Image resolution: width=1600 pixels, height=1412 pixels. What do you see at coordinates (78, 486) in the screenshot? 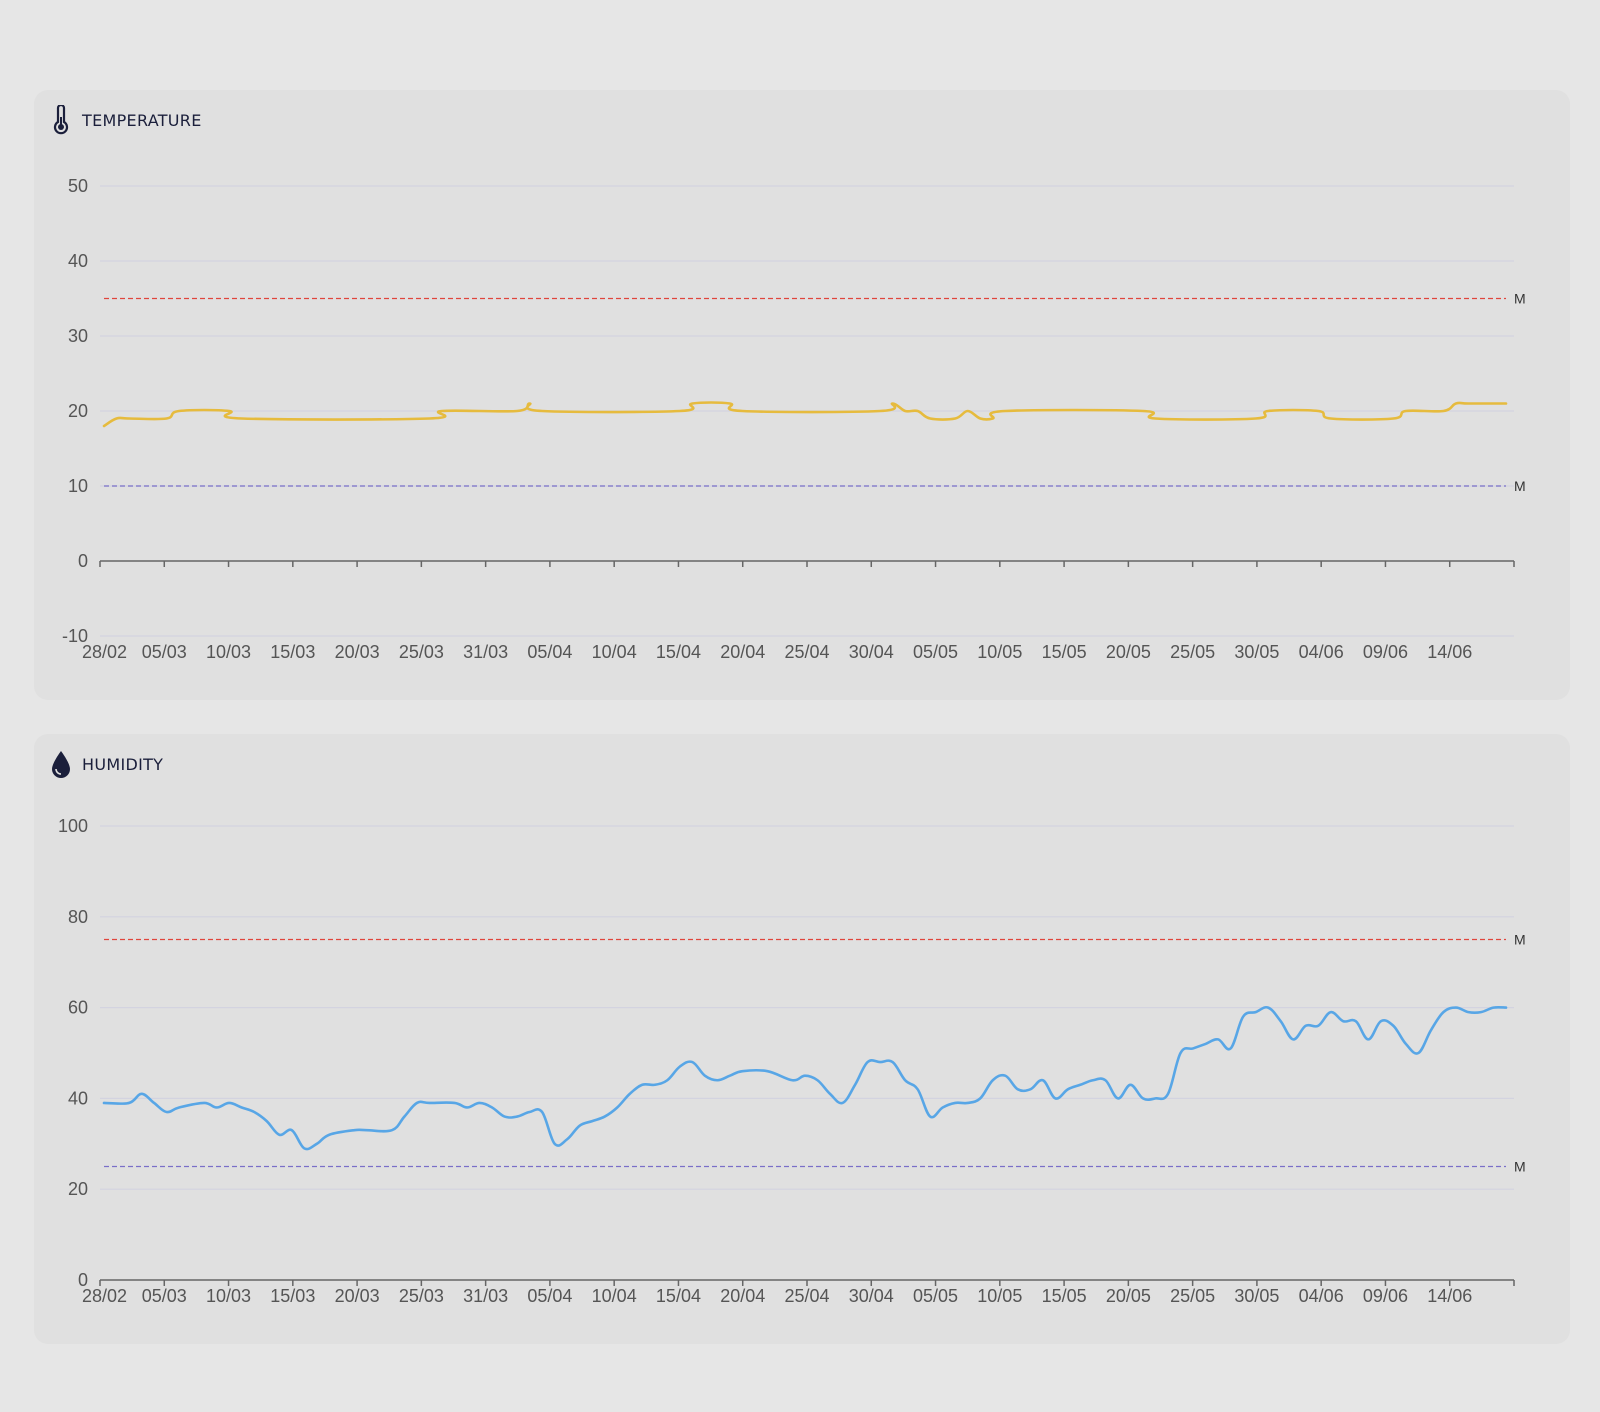
I see `y-tick-label: 10` at bounding box center [78, 486].